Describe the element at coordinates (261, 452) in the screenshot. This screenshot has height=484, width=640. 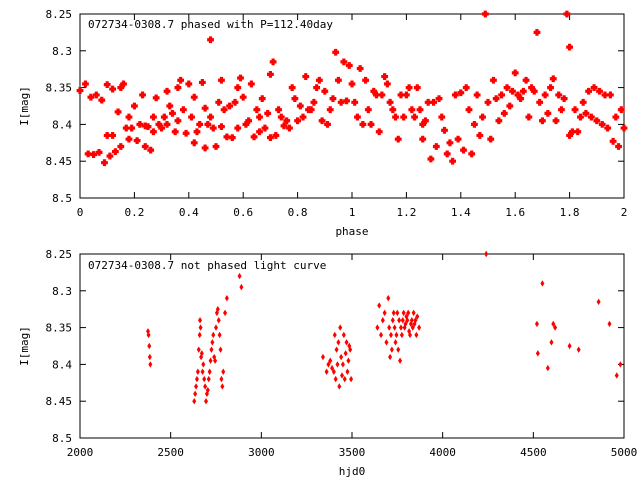
I see `x-tick-label: 3000` at that location.